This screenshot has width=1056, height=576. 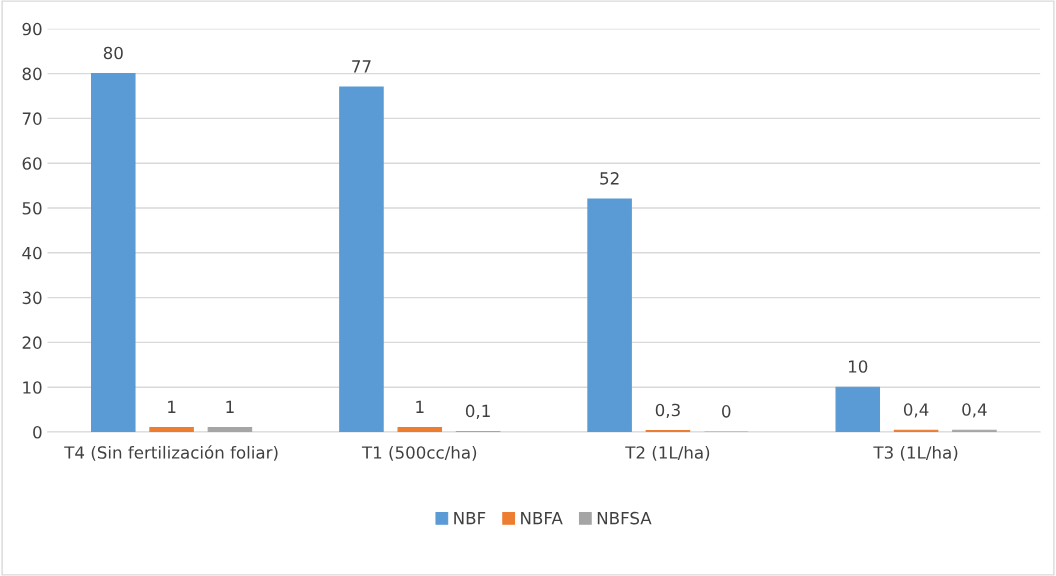 I want to click on y-tick-label: 40, so click(x=32, y=253).